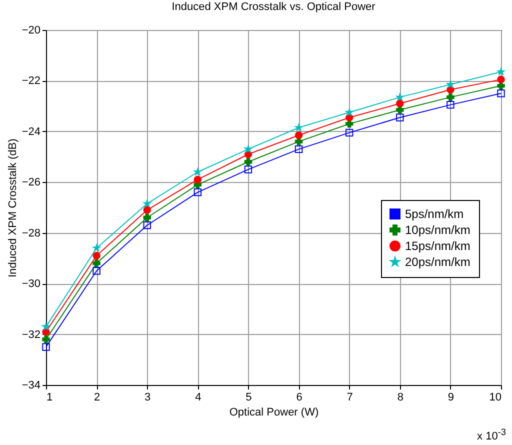 This screenshot has height=445, width=512. Describe the element at coordinates (299, 398) in the screenshot. I see `x-tick-label: 6` at that location.